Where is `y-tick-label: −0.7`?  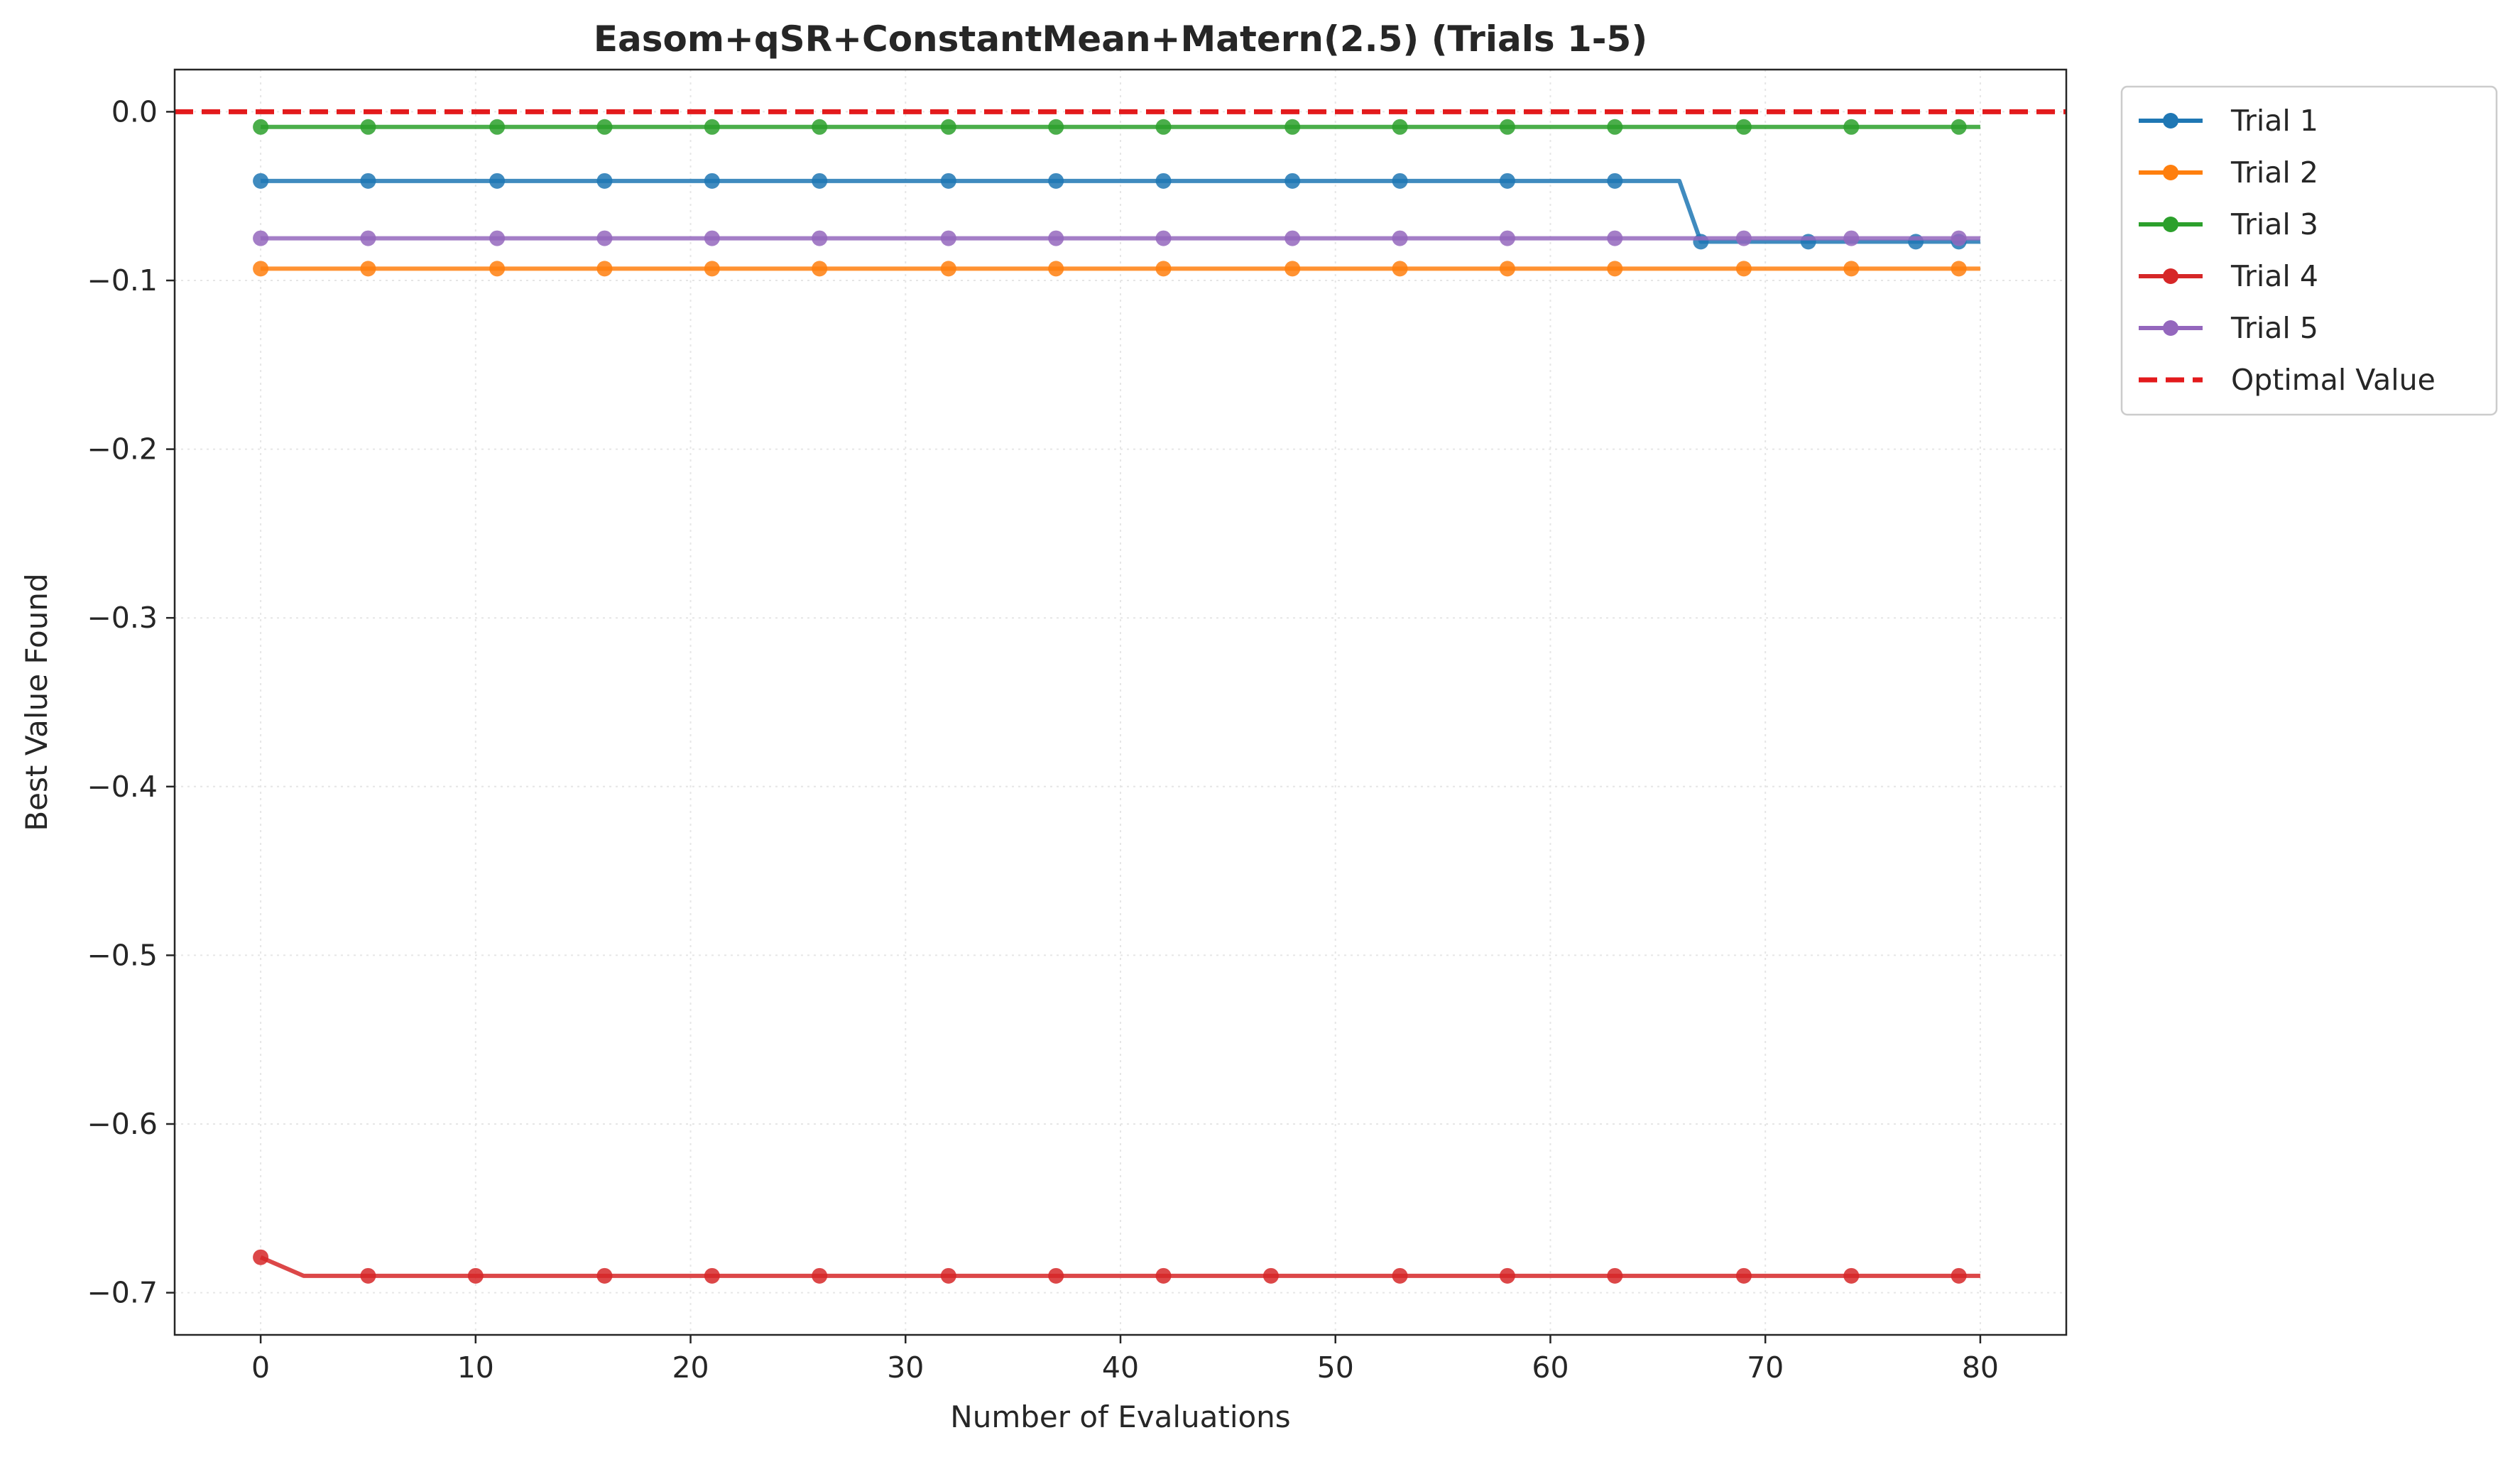
y-tick-label: −0.7 is located at coordinates (122, 1293).